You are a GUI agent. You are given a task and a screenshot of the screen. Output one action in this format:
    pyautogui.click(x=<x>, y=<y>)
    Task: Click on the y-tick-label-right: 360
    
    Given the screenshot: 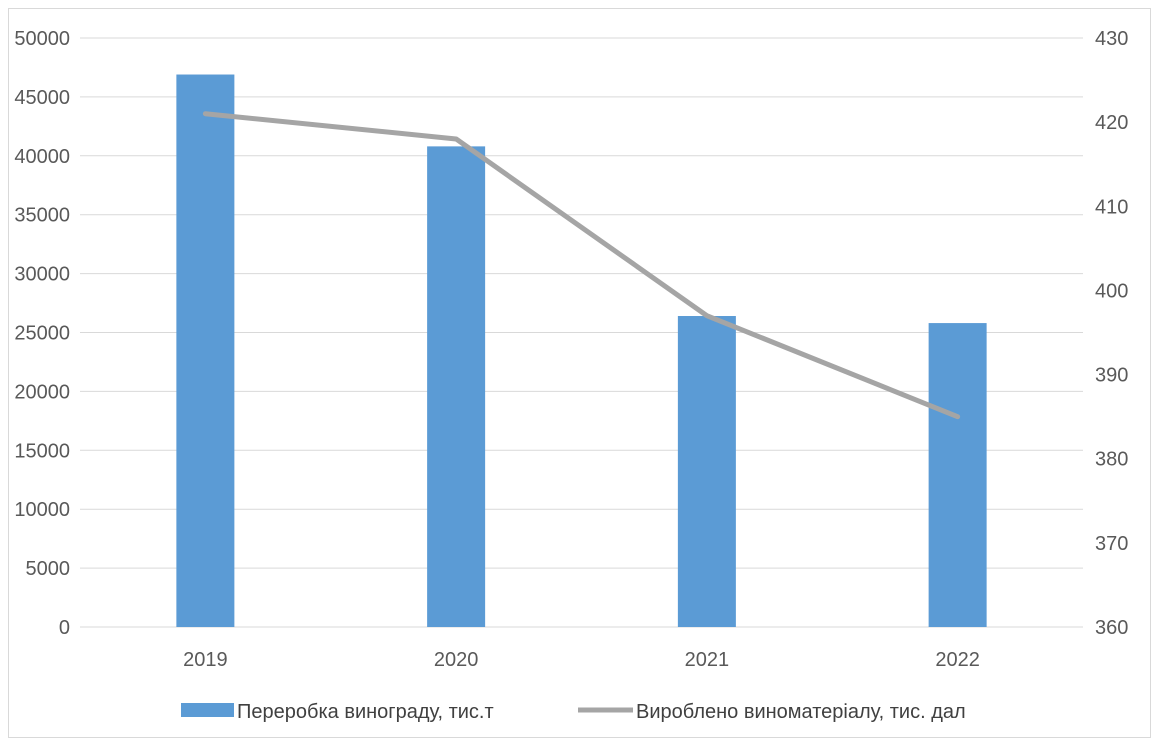 What is the action you would take?
    pyautogui.click(x=1111, y=628)
    